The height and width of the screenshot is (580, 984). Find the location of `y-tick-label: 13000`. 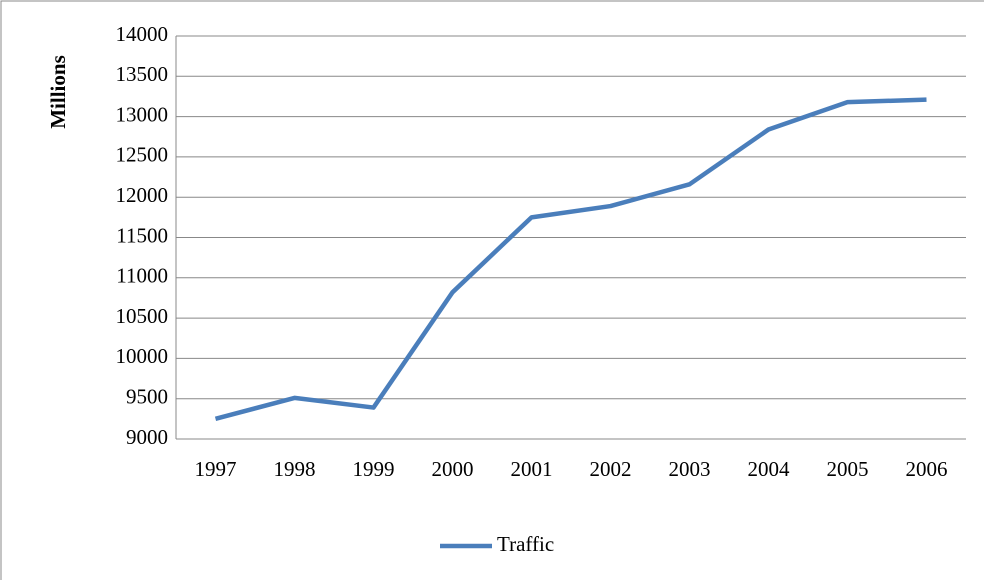

y-tick-label: 13000 is located at coordinates (142, 114).